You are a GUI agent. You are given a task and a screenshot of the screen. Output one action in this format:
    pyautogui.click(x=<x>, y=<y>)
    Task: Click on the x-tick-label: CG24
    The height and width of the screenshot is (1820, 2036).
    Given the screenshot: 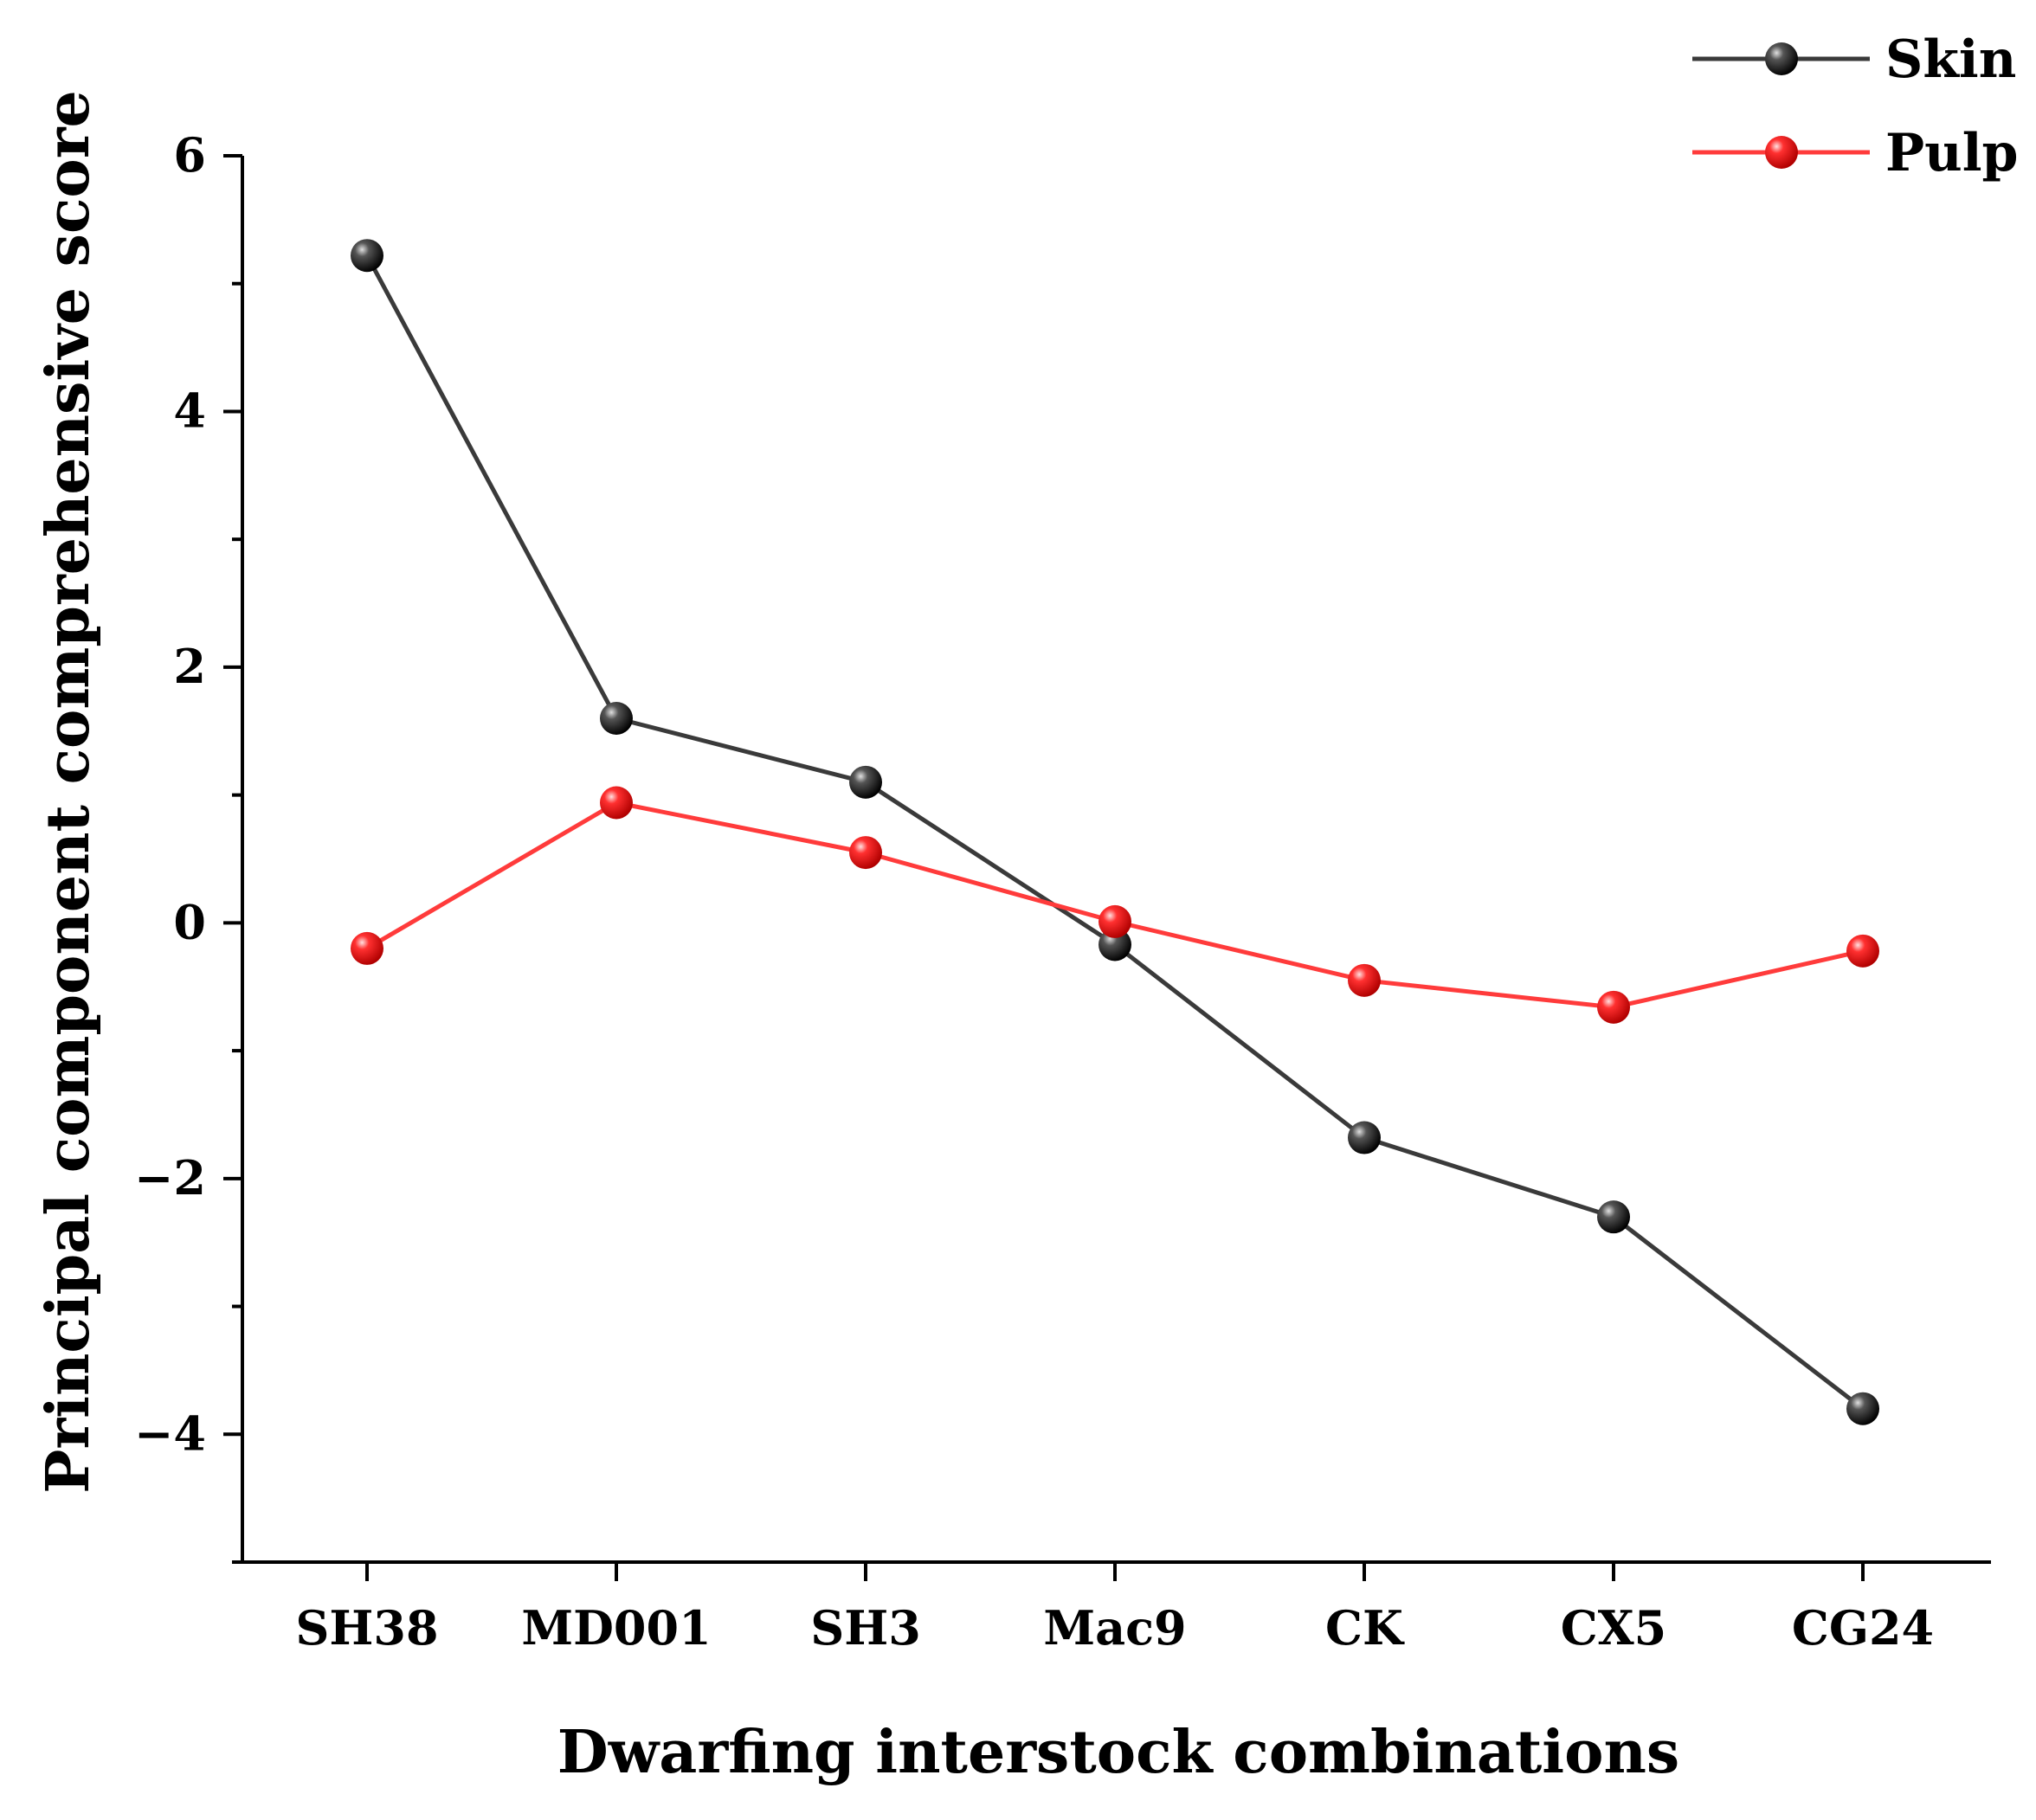 What is the action you would take?
    pyautogui.click(x=1863, y=1628)
    